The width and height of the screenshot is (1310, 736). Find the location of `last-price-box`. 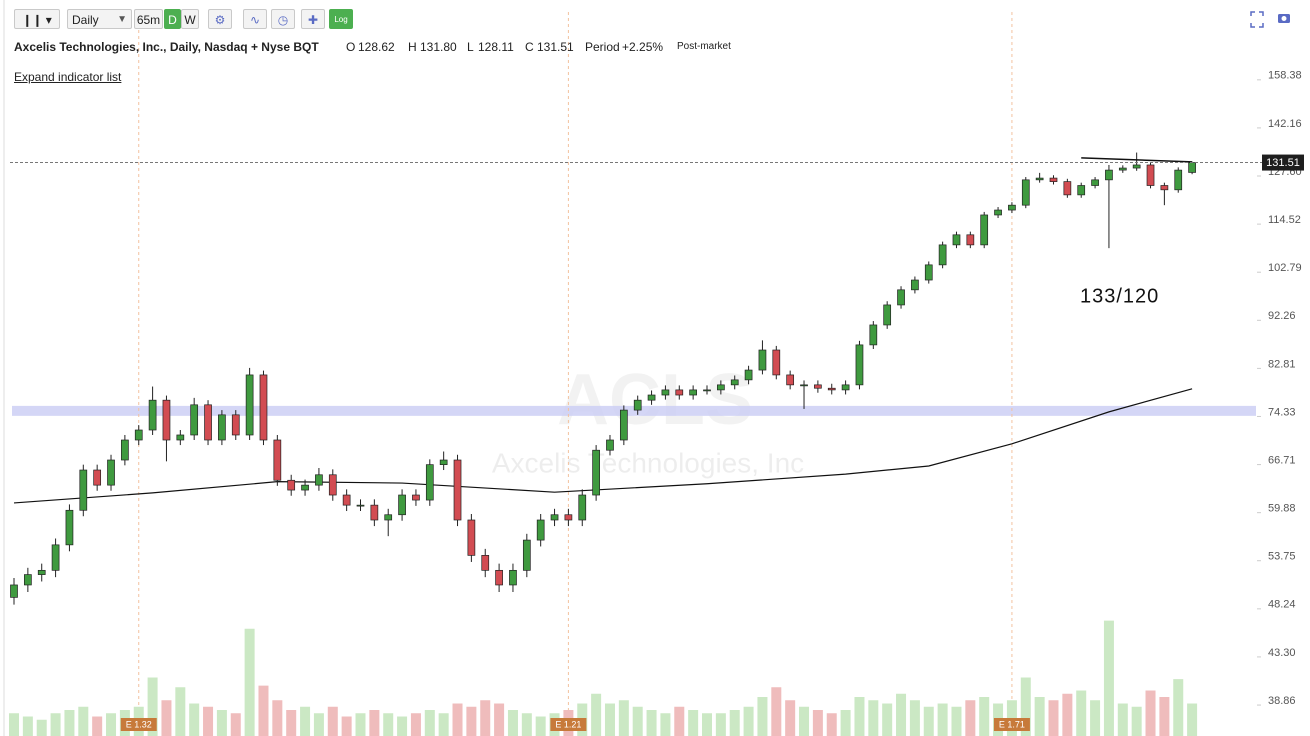

last-price-box is located at coordinates (1283, 162).